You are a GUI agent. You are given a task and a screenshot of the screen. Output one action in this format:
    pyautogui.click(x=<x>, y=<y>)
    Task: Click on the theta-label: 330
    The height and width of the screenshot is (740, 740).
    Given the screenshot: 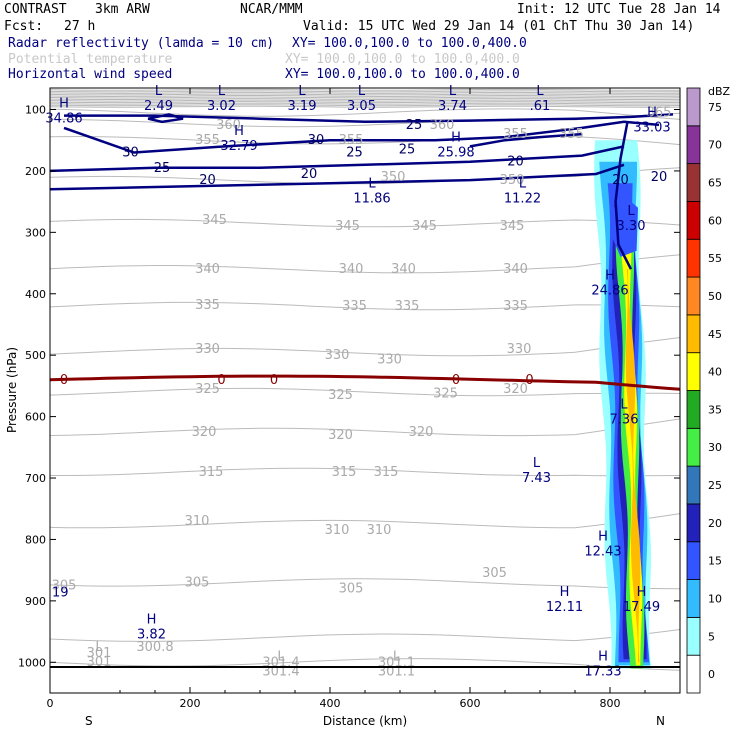 What is the action you would take?
    pyautogui.click(x=337, y=355)
    